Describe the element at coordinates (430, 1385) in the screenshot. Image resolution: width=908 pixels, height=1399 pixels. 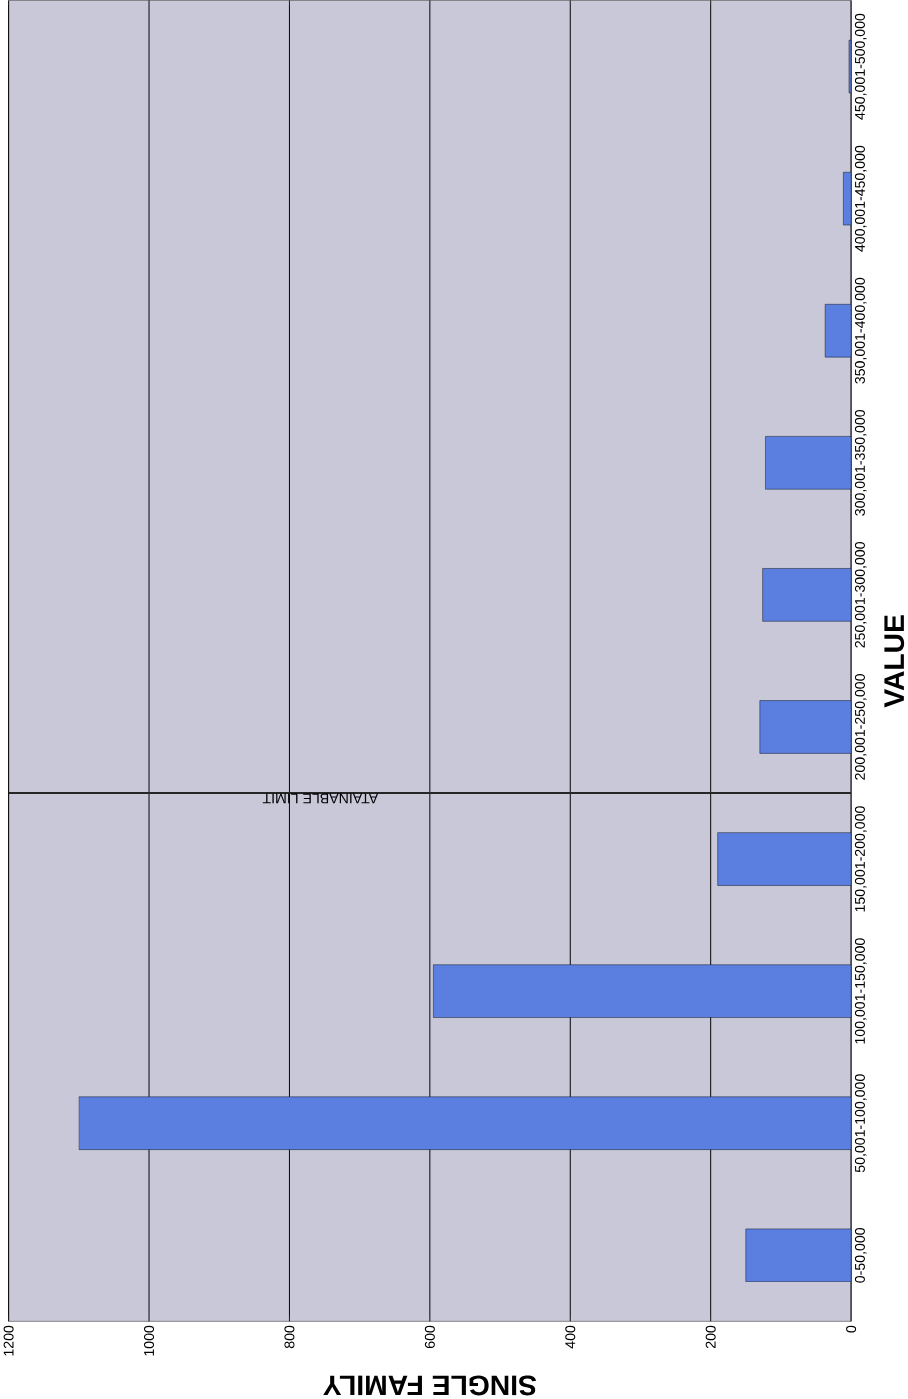
I see `x-axis-title: SINGLE FAMILY` at that location.